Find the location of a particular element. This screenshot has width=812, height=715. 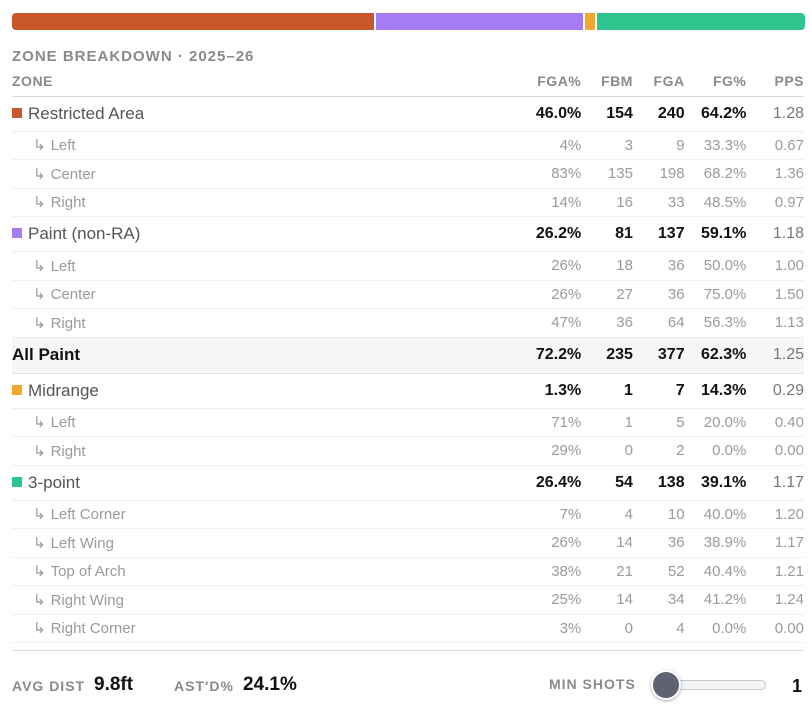

cell-zone: Restricted Area is located at coordinates (253, 113).